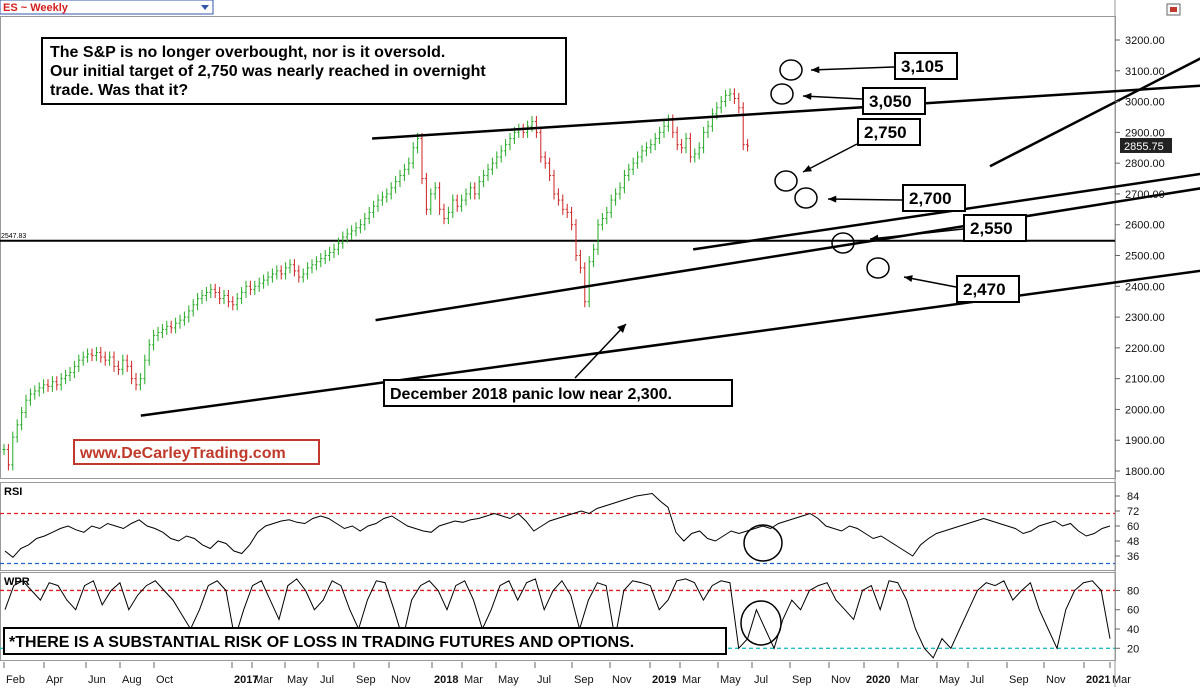  I want to click on symbol-selector: ES ~ Weekly, so click(107, 7).